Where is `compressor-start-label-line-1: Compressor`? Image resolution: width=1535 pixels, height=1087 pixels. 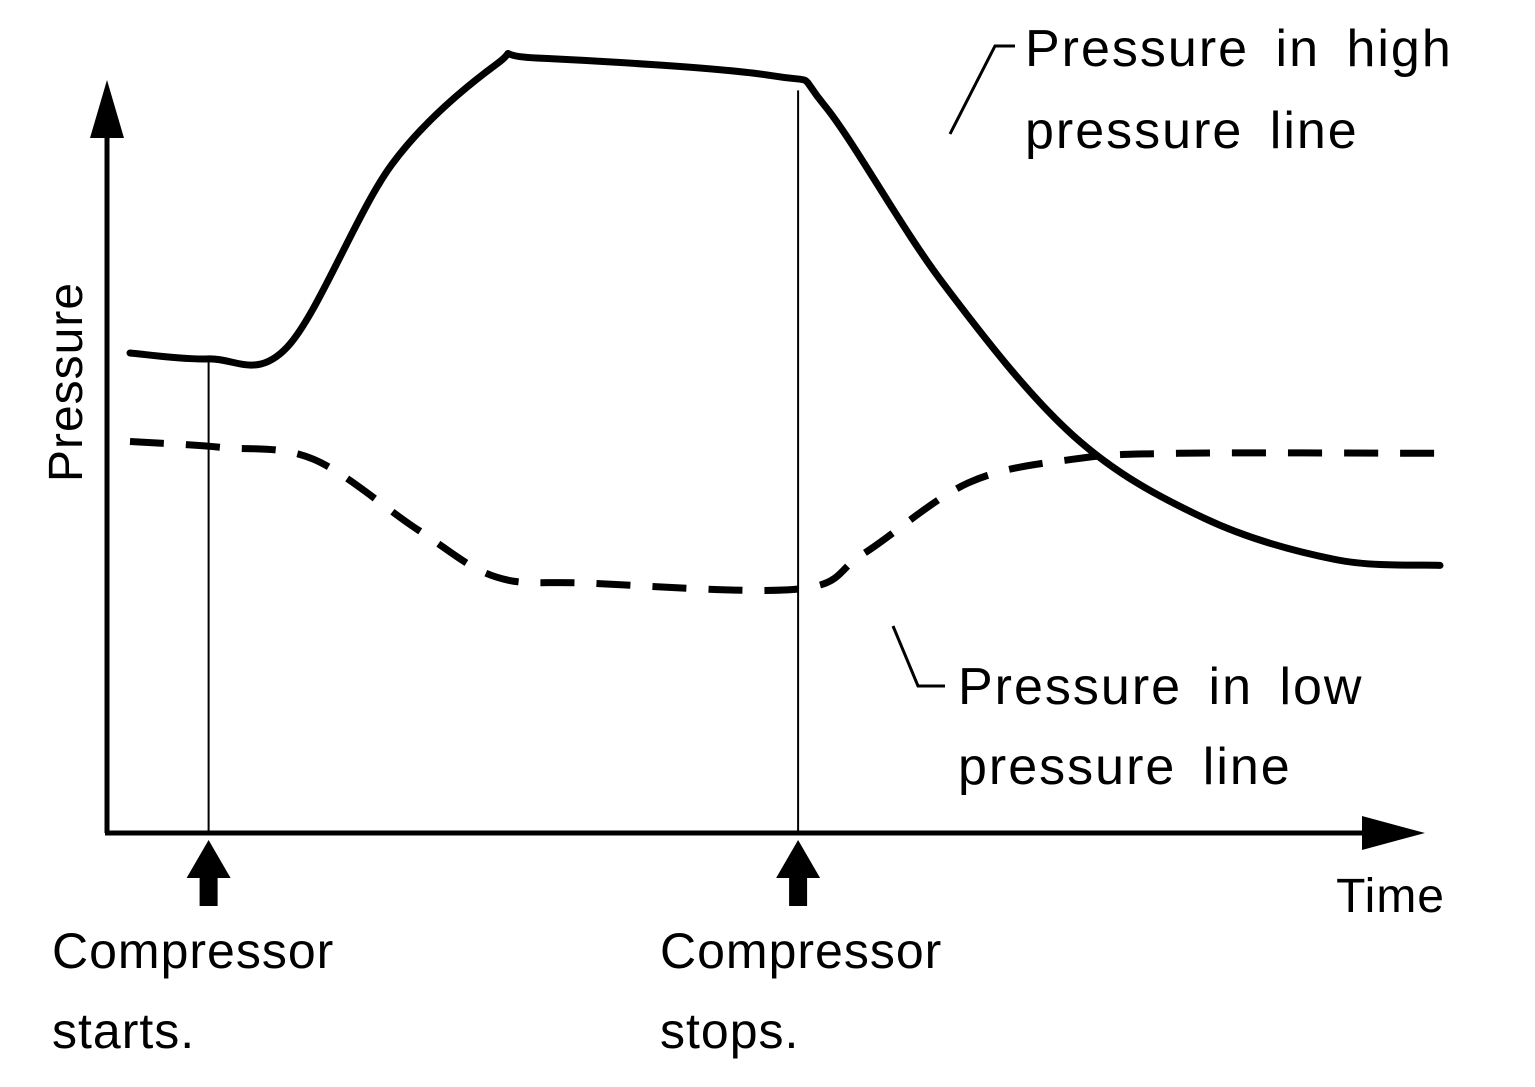 compressor-start-label-line-1: Compressor is located at coordinates (193, 951).